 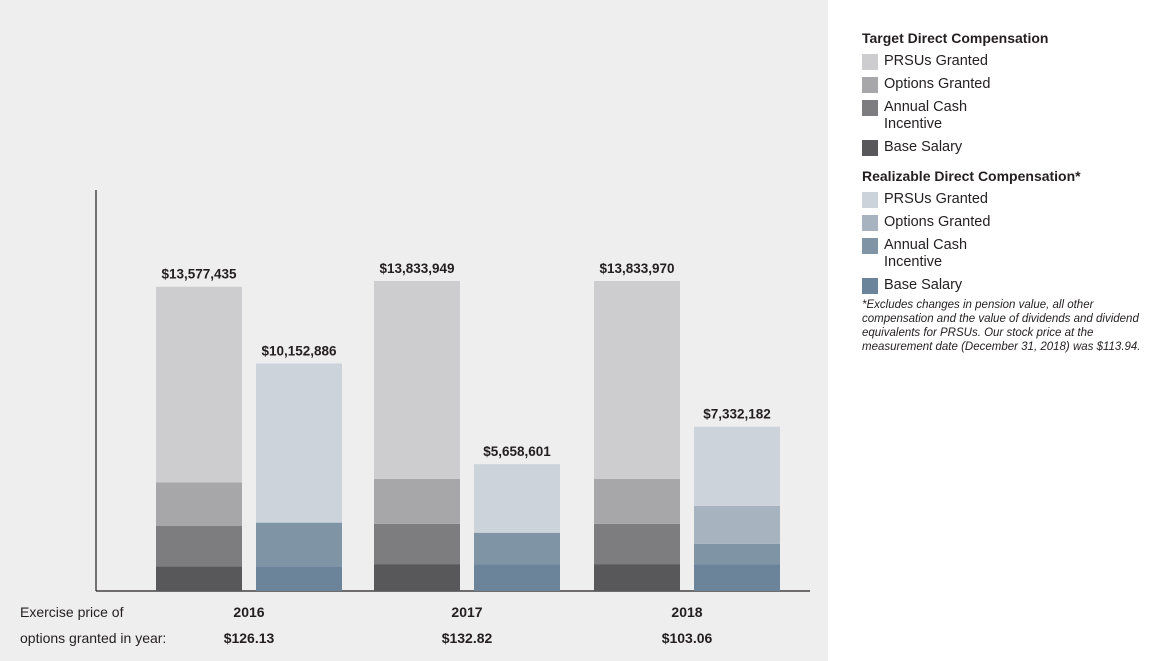 I want to click on realizable-legend-item: Options Granted, so click(x=1004, y=222).